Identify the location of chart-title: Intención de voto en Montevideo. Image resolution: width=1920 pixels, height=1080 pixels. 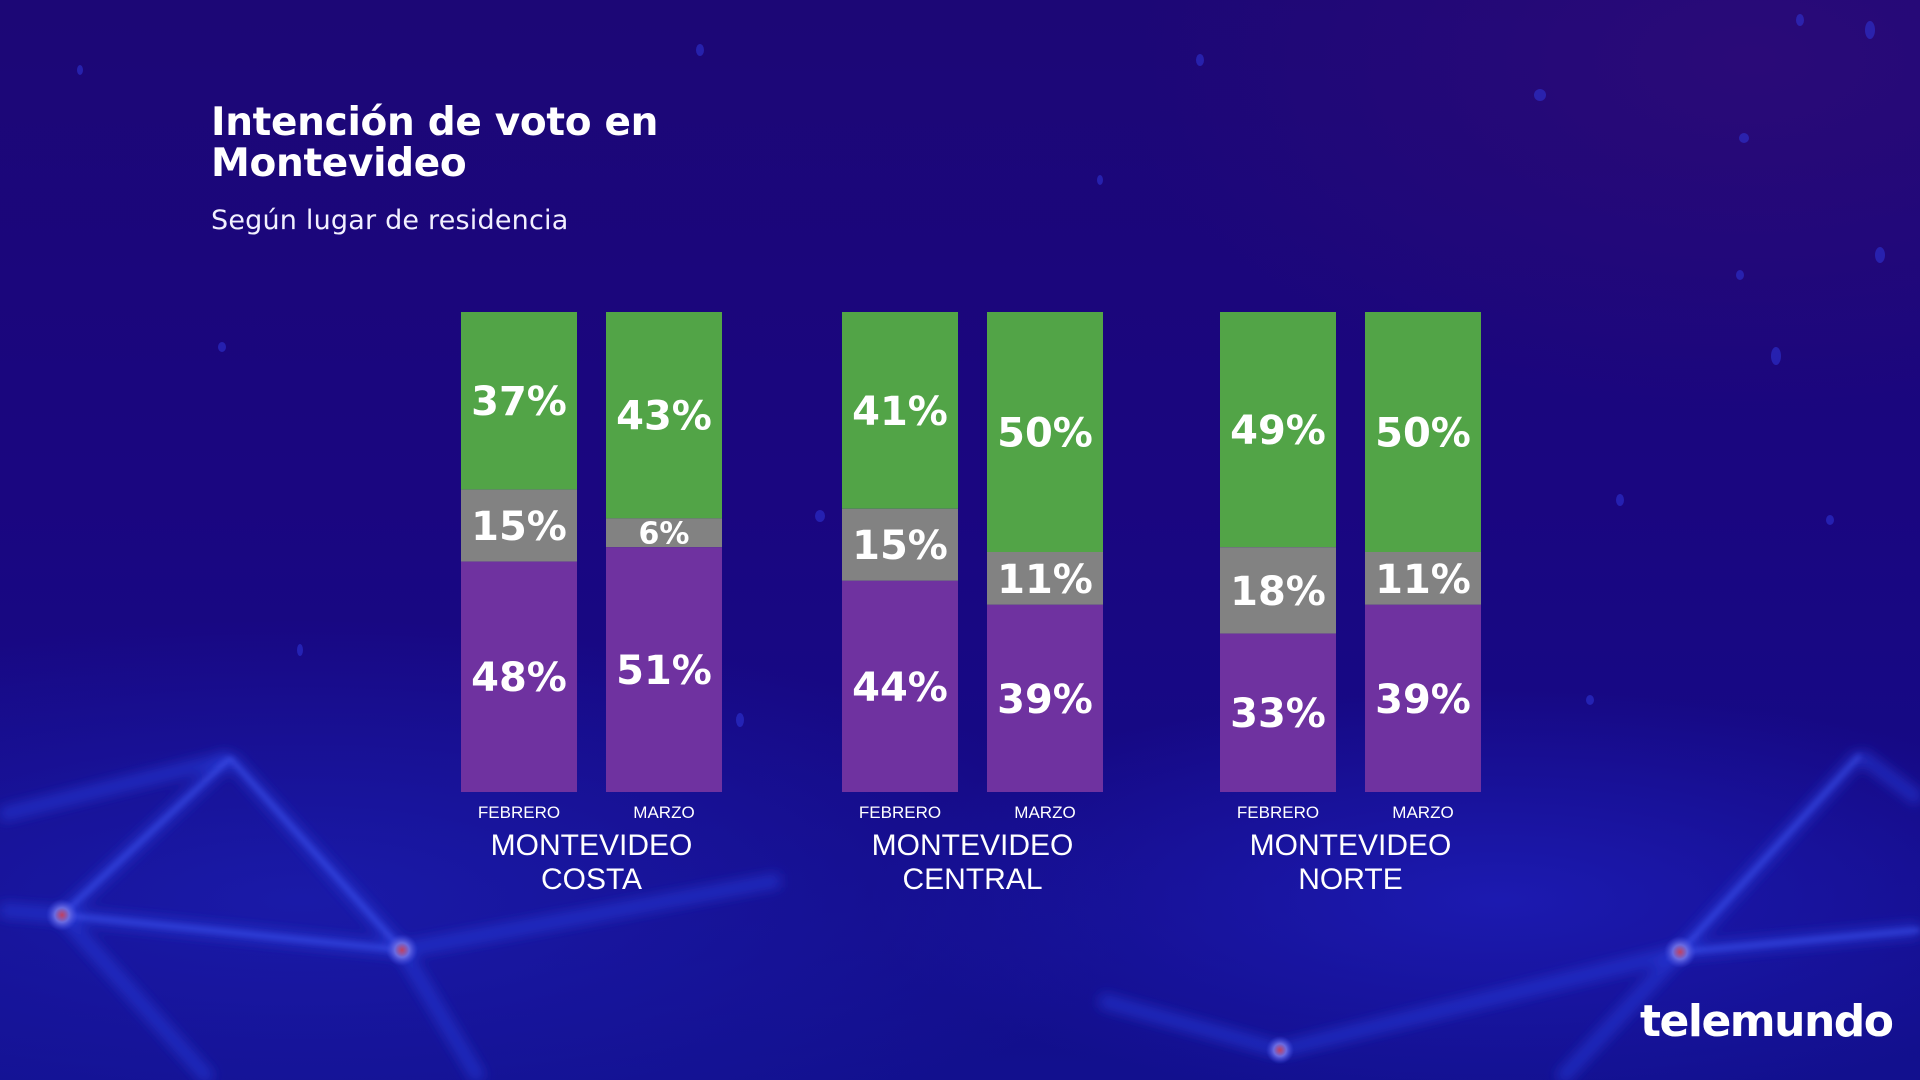
(435, 143).